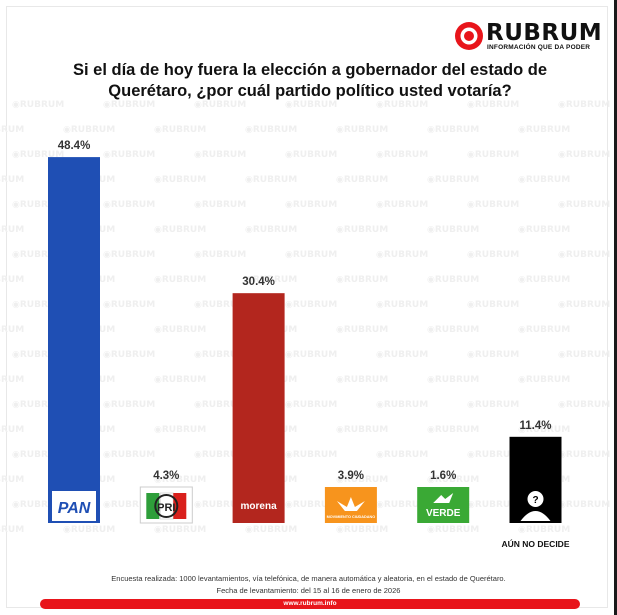  What do you see at coordinates (536, 426) in the screenshot?
I see `value-label-a-n-no-decide: 11.4%` at bounding box center [536, 426].